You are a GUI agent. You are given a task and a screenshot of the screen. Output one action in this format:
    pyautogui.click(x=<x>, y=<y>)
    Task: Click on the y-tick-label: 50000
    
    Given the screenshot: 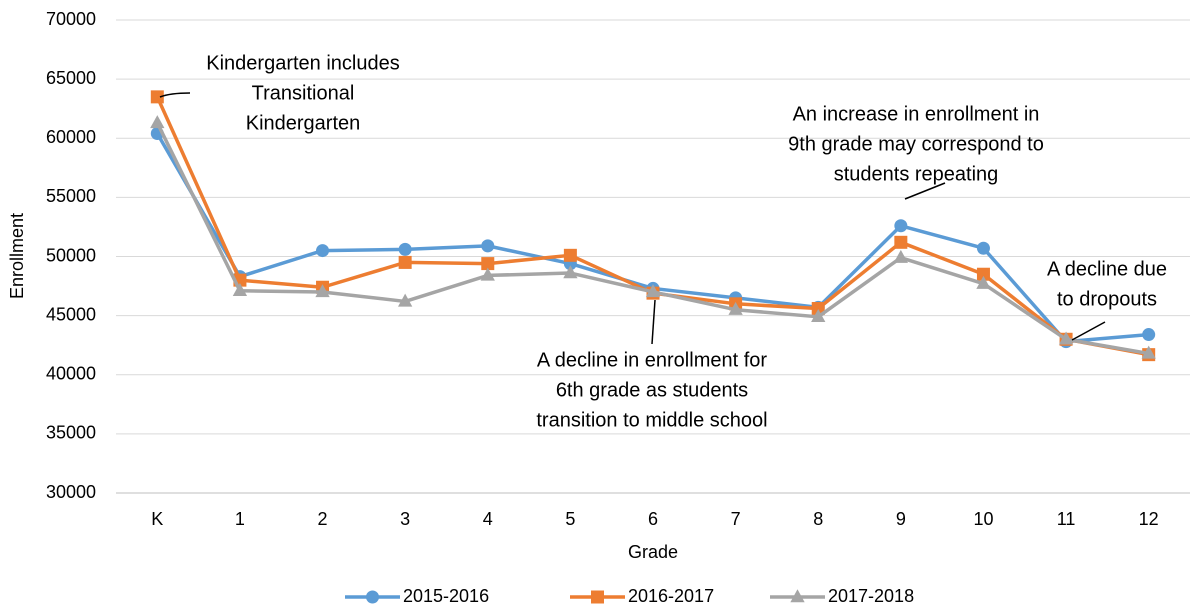 What is the action you would take?
    pyautogui.click(x=71, y=255)
    